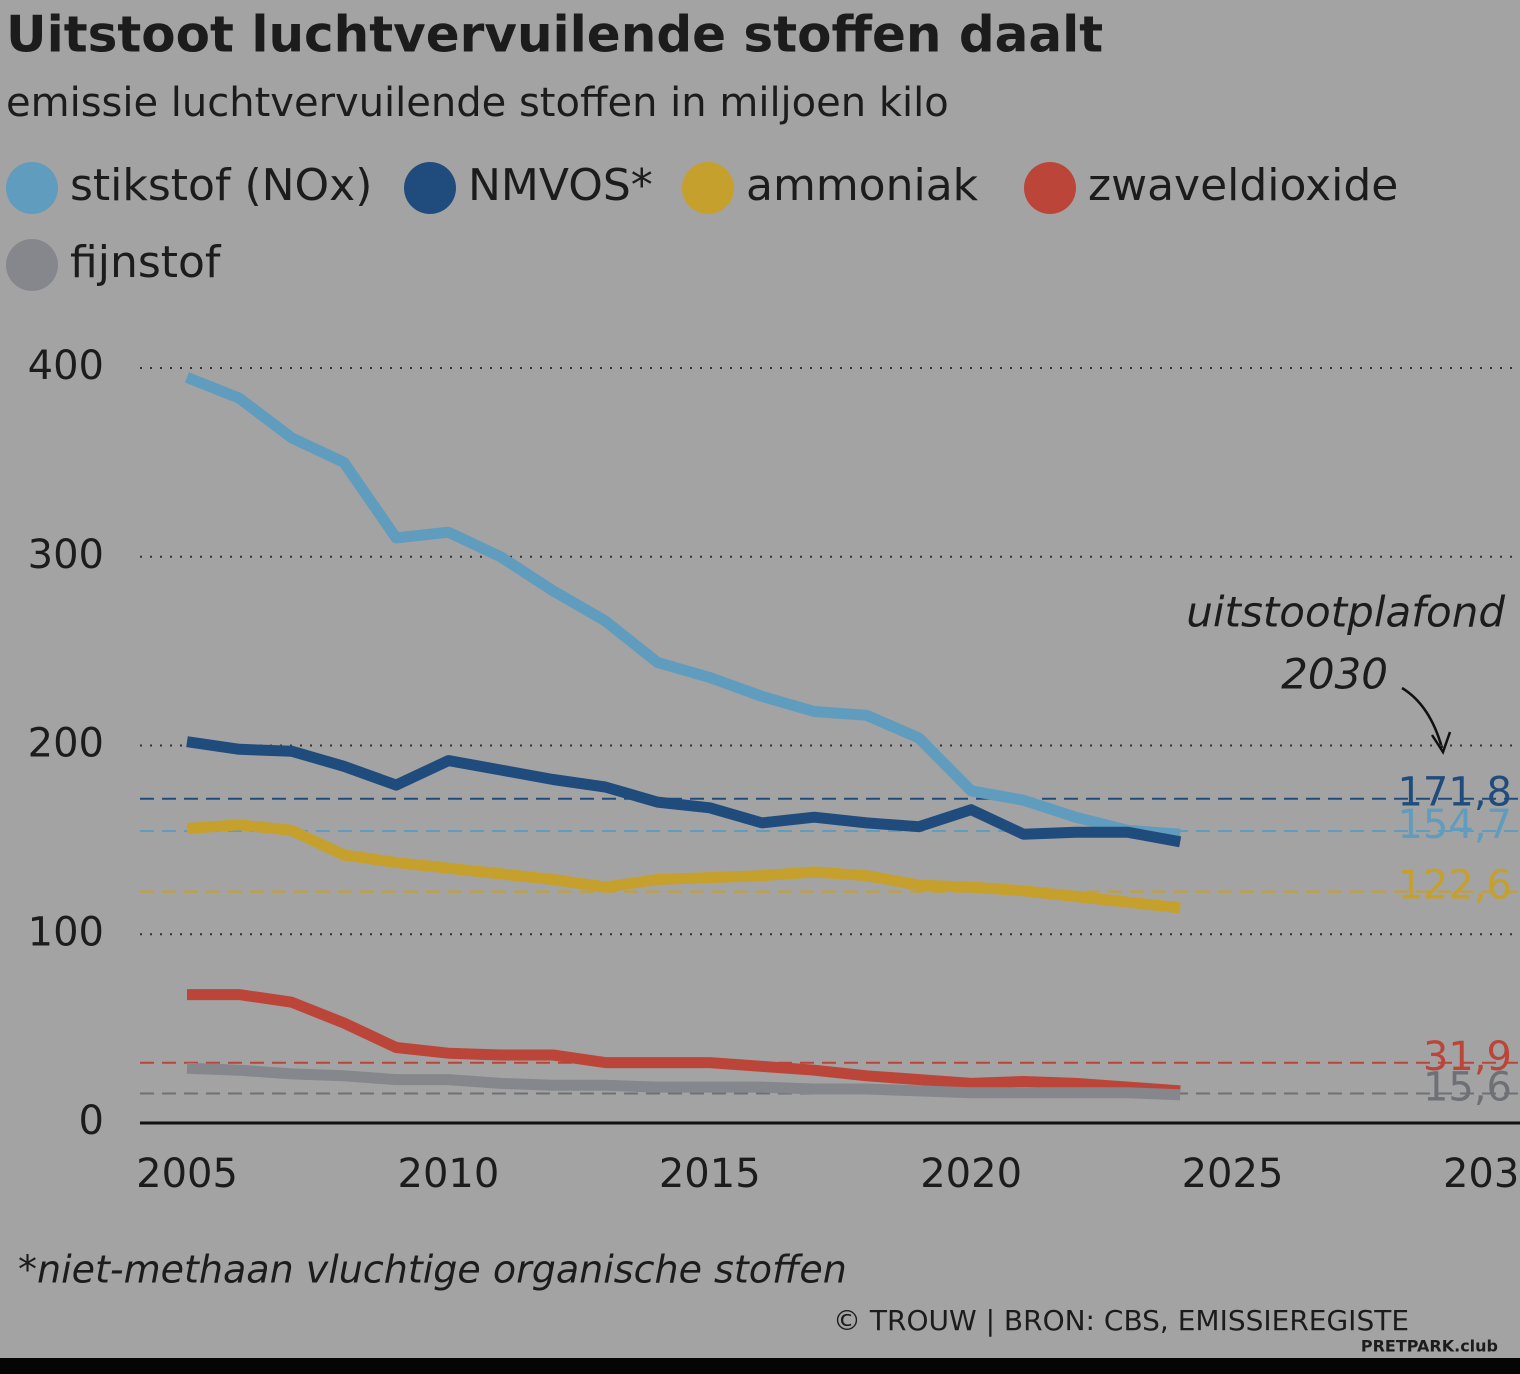  Describe the element at coordinates (862, 185) in the screenshot. I see `legend-label: ammoniak` at that location.